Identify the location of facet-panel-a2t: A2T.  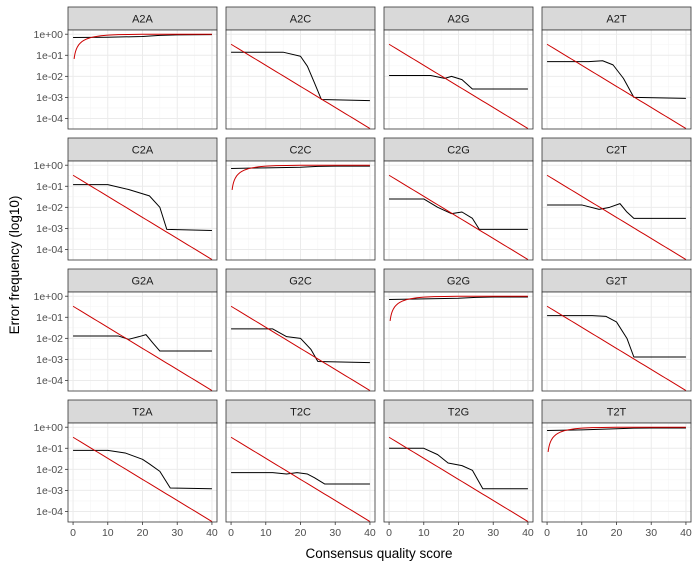
(616, 68).